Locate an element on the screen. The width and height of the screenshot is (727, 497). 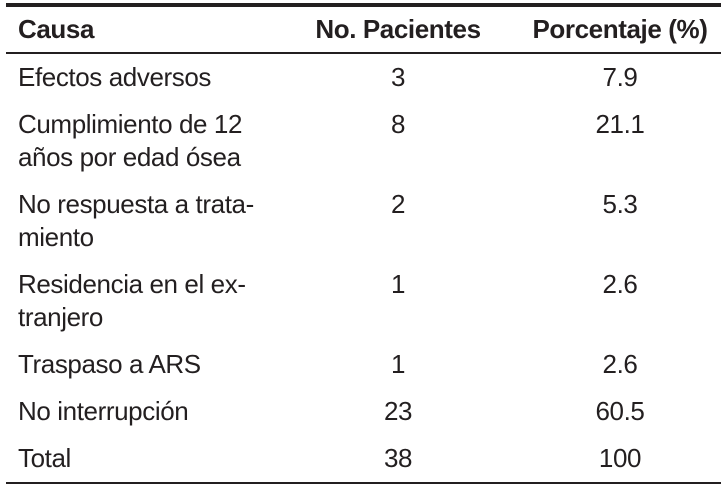
table-row-total: Total 38 100 is located at coordinates (363, 459).